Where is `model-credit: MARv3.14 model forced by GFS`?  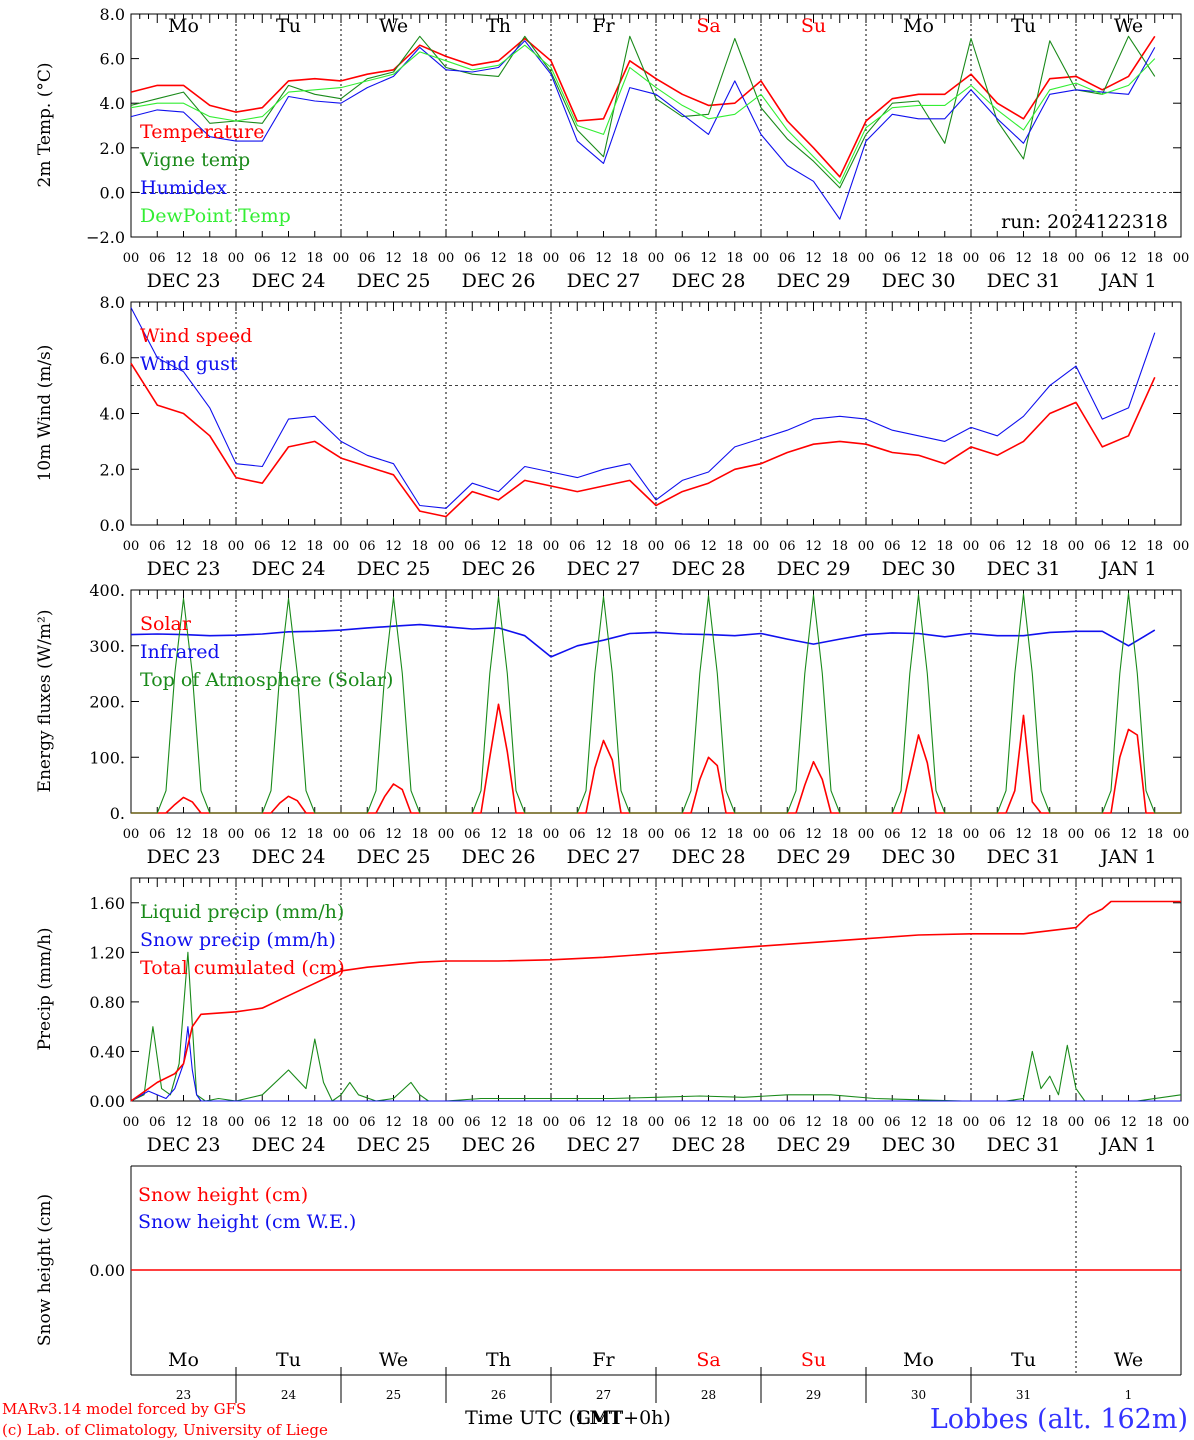 model-credit: MARv3.14 model forced by GFS is located at coordinates (124, 1409).